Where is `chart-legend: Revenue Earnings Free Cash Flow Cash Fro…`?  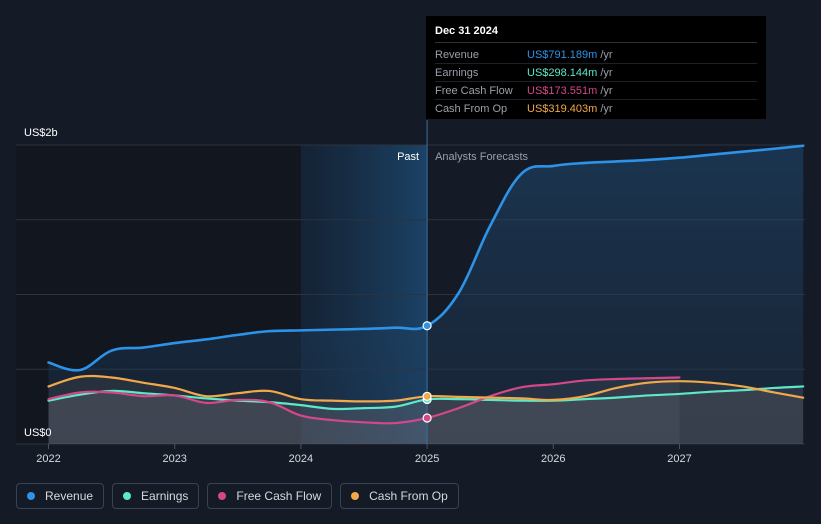
chart-legend: Revenue Earnings Free Cash Flow Cash Fro… is located at coordinates (237, 497).